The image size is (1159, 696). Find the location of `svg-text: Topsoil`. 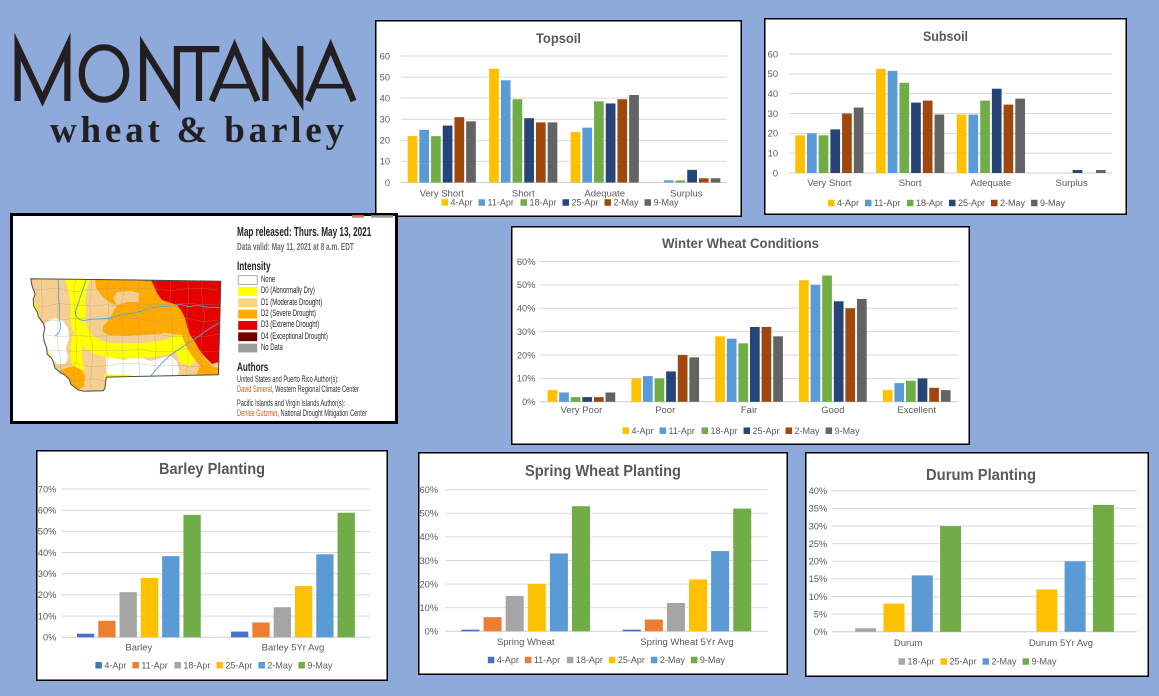

svg-text: Topsoil is located at coordinates (558, 38).